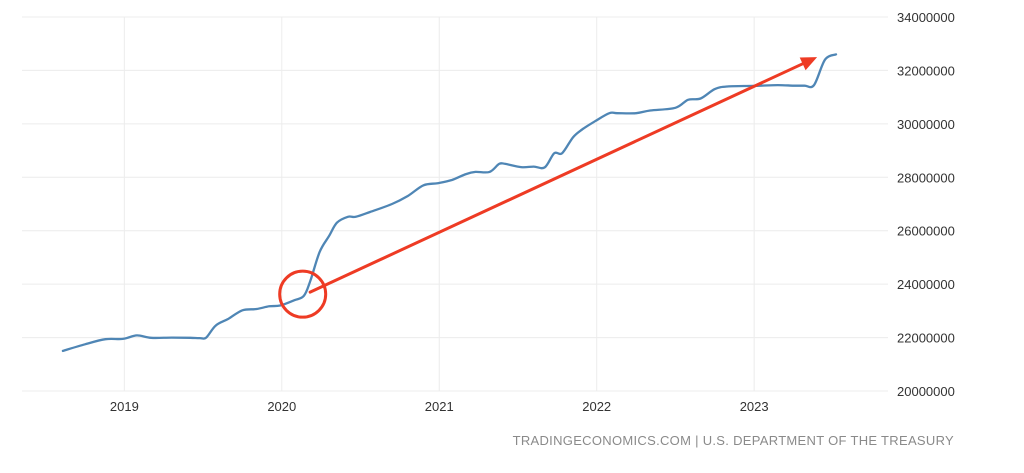  What do you see at coordinates (808, 64) in the screenshot?
I see `trend-arrow-head` at bounding box center [808, 64].